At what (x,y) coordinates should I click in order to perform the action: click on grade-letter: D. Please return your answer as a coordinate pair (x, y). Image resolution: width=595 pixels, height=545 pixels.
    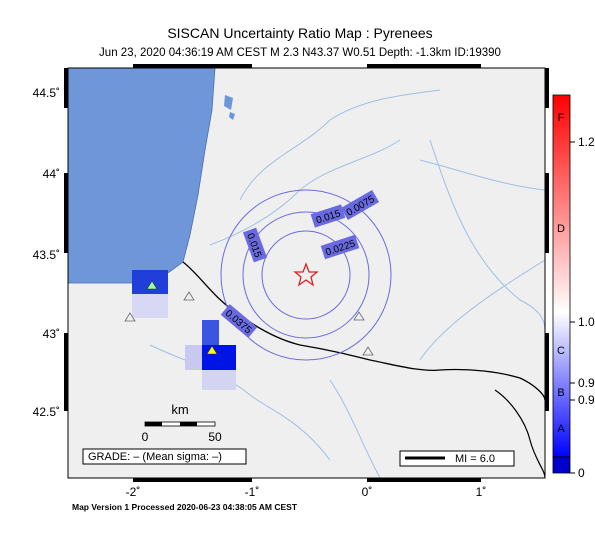
    Looking at the image, I should click on (561, 229).